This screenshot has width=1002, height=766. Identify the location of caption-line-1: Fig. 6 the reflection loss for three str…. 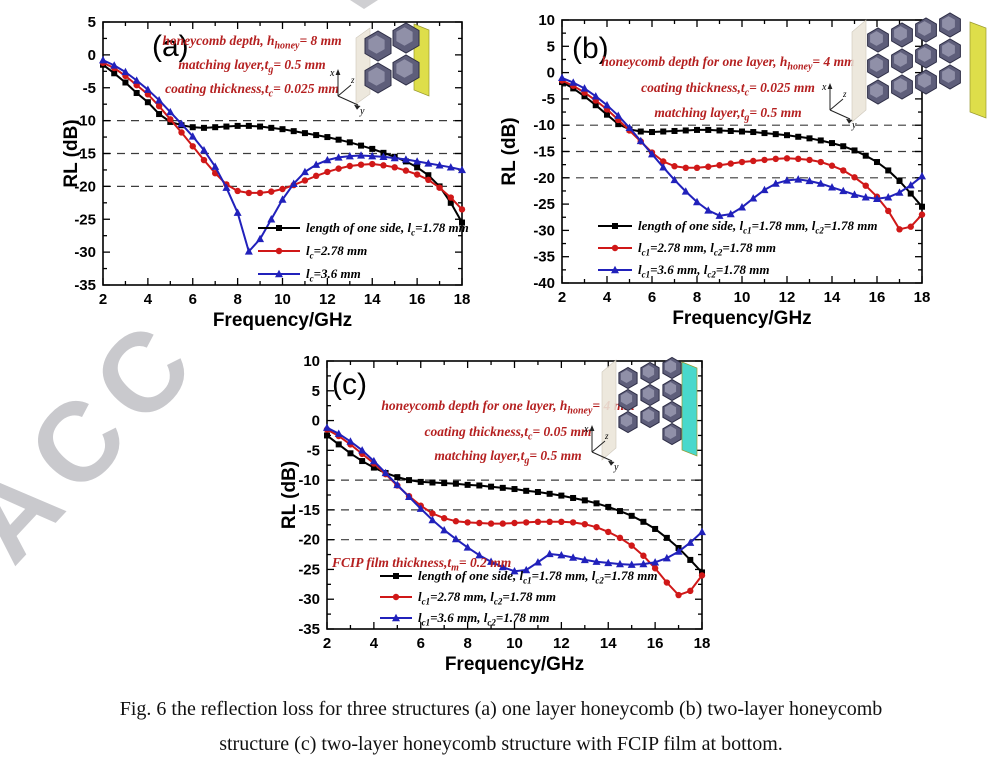
(501, 709).